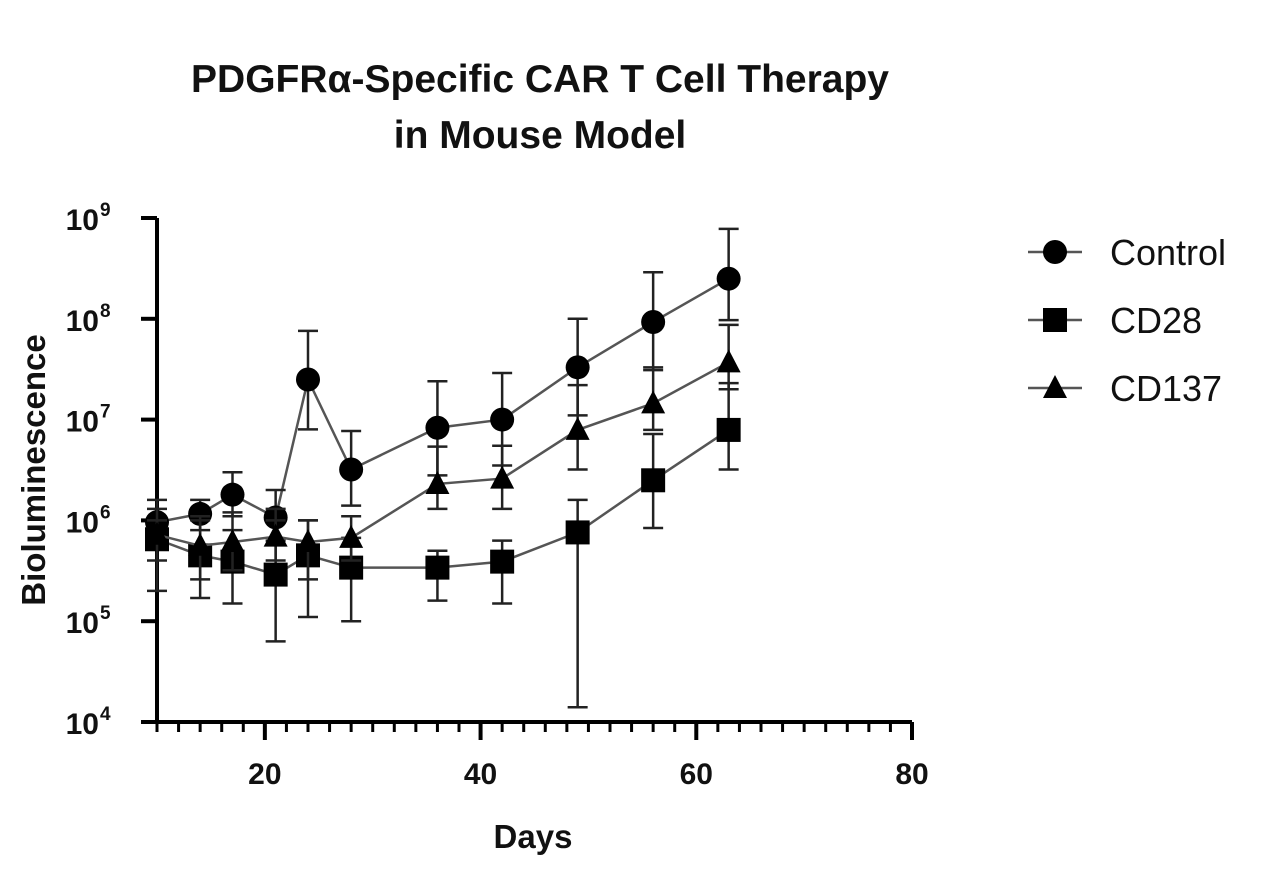  Describe the element at coordinates (33, 469) in the screenshot. I see `y-axis-label: Bioluminescence` at that location.